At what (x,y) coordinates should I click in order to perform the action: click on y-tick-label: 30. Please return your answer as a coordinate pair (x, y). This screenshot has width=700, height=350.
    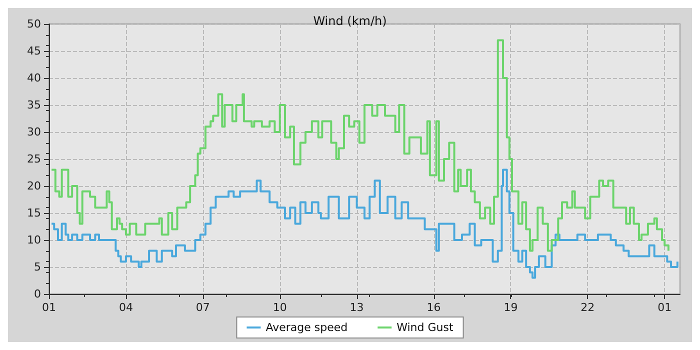
    Looking at the image, I should click on (34, 132).